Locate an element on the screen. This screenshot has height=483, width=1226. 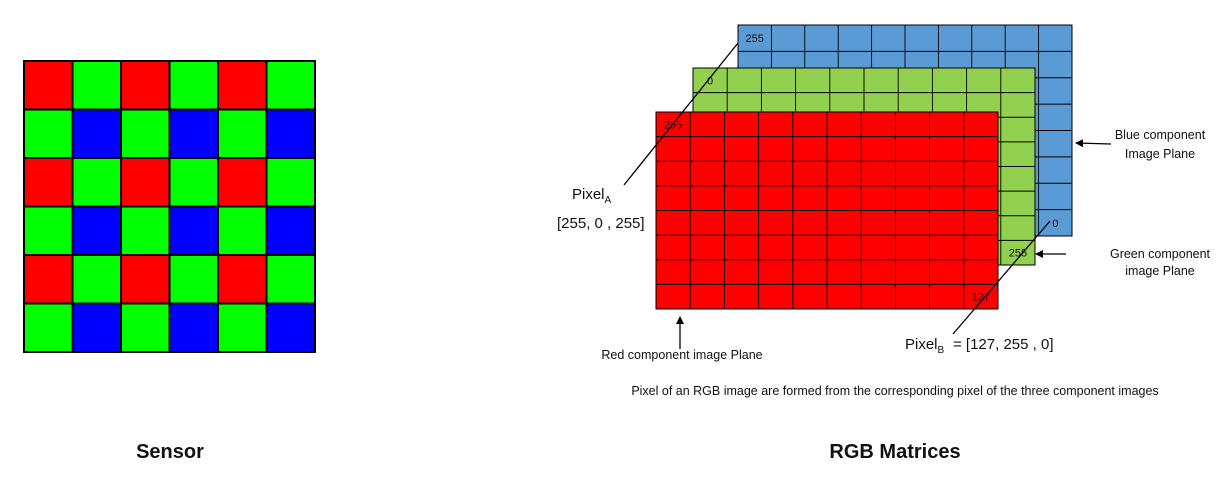
red-plane-label: Red component image Plane is located at coordinates (681, 355).